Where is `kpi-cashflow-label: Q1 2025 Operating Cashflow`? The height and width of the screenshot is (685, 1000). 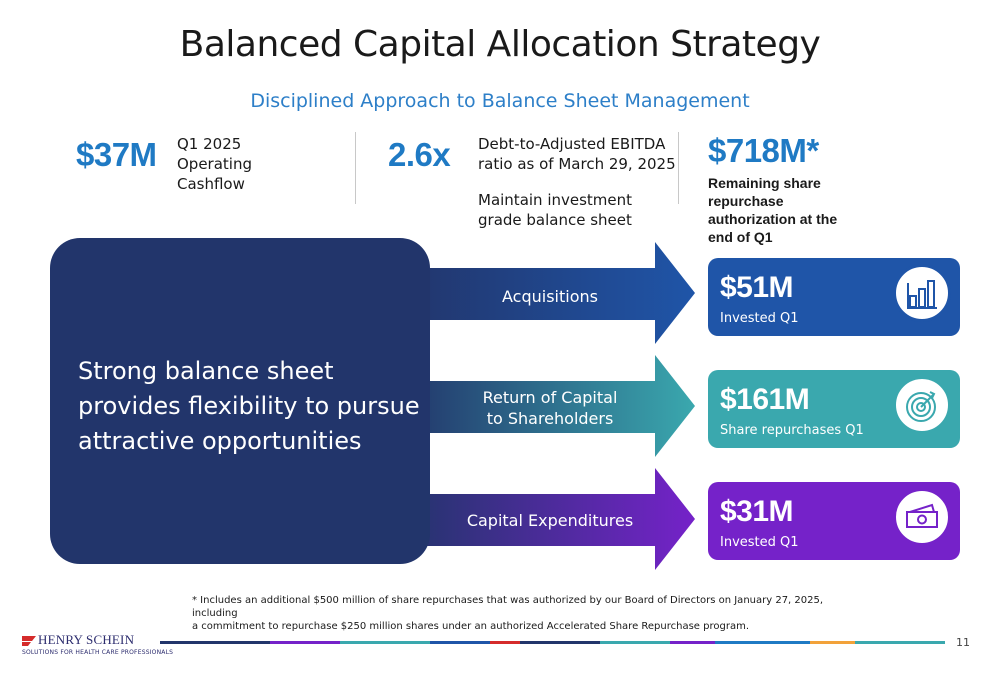
kpi-cashflow-label: Q1 2025 Operating Cashflow is located at coordinates (214, 164).